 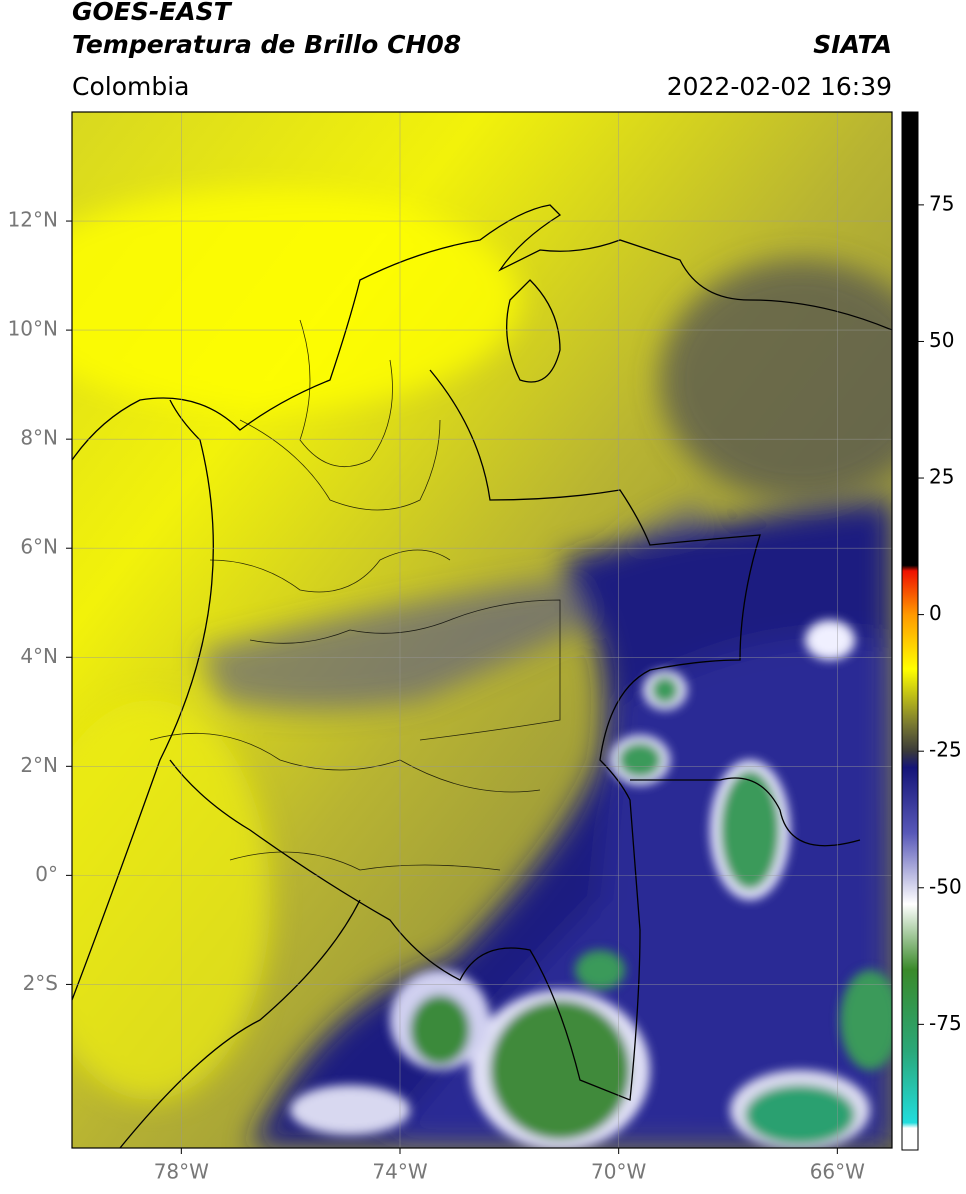 What do you see at coordinates (152, 13) in the screenshot?
I see `title: GOES-EAST` at bounding box center [152, 13].